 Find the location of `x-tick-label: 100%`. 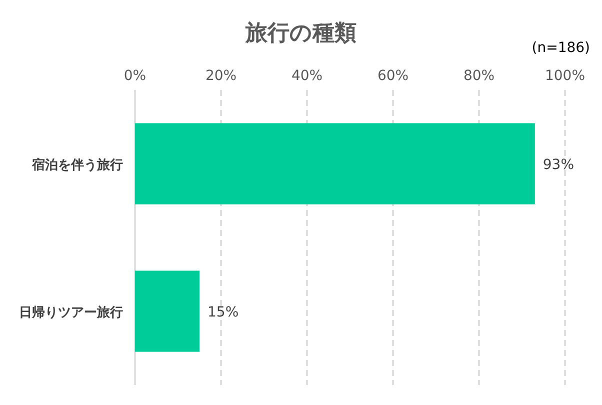

x-tick-label: 100% is located at coordinates (565, 76).